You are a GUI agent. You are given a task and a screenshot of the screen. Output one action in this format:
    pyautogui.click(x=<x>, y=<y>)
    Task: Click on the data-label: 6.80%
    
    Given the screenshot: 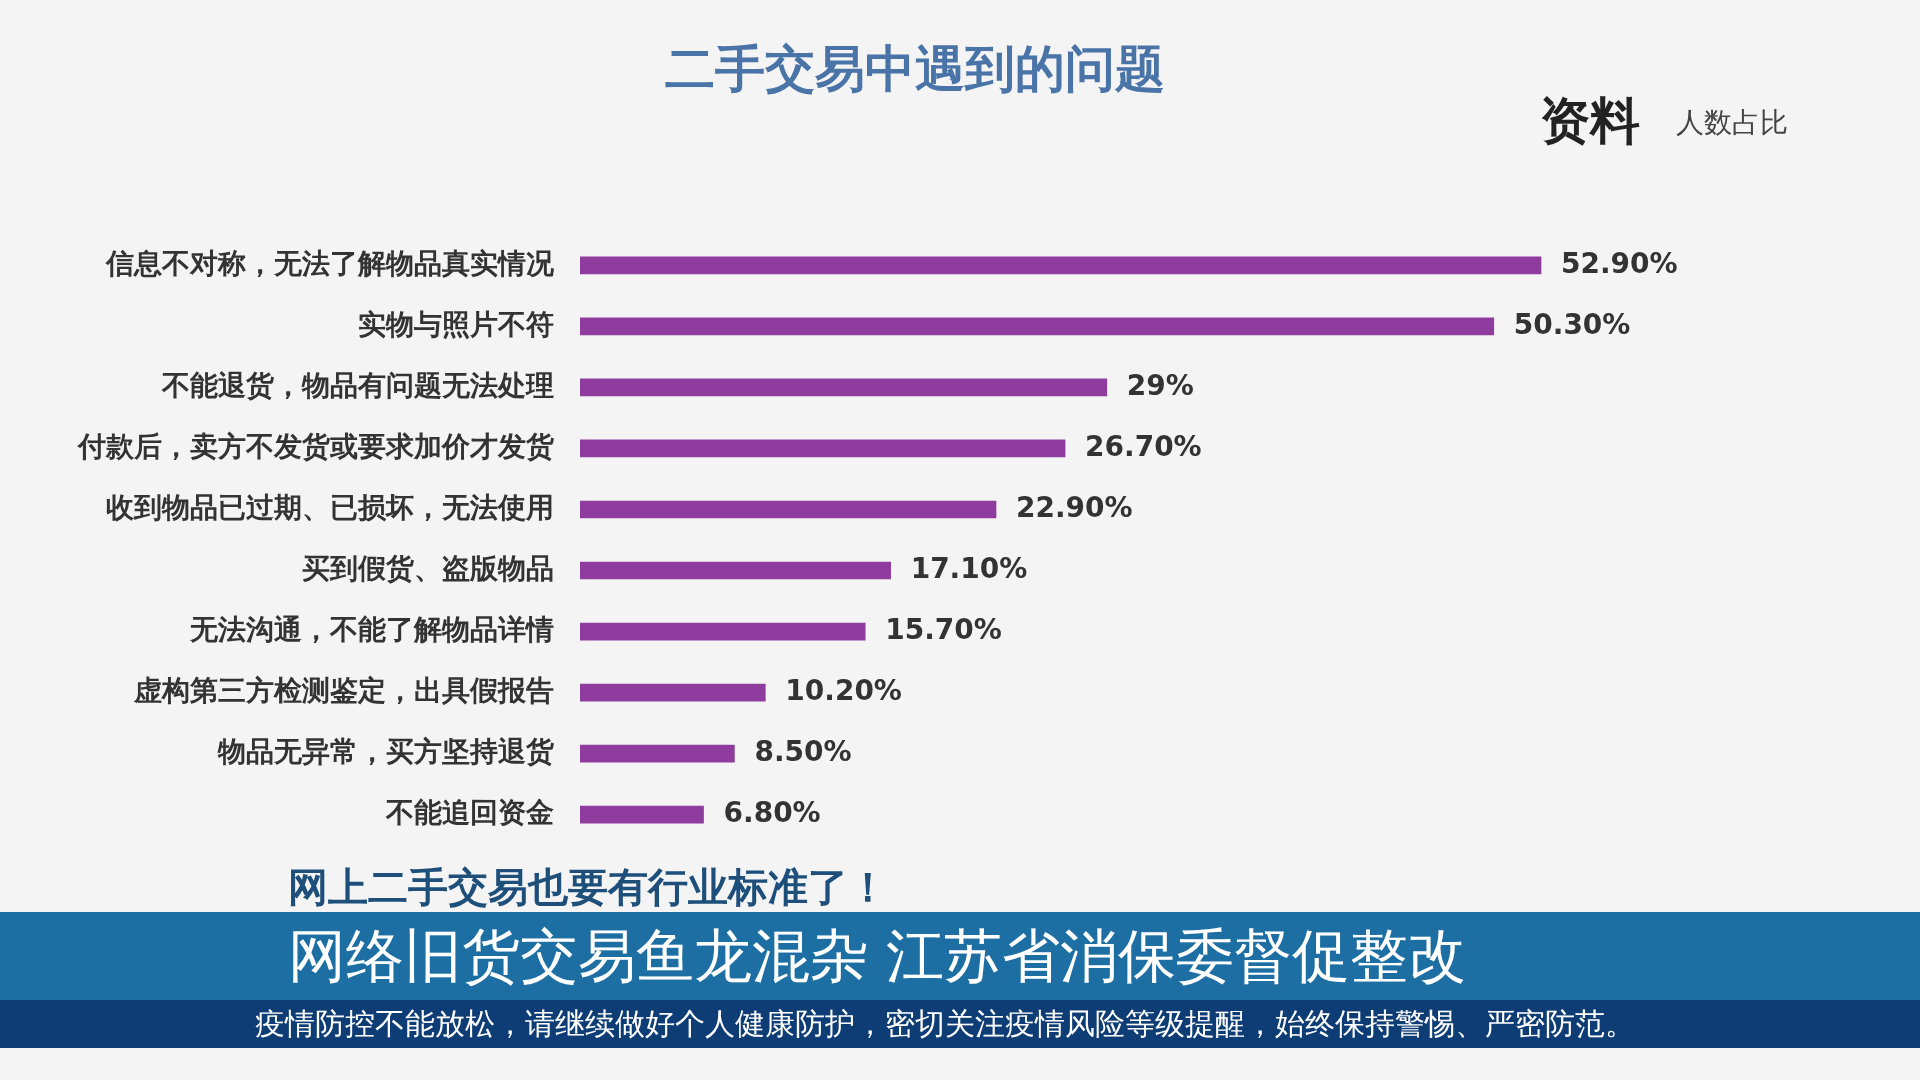 What is the action you would take?
    pyautogui.click(x=772, y=812)
    